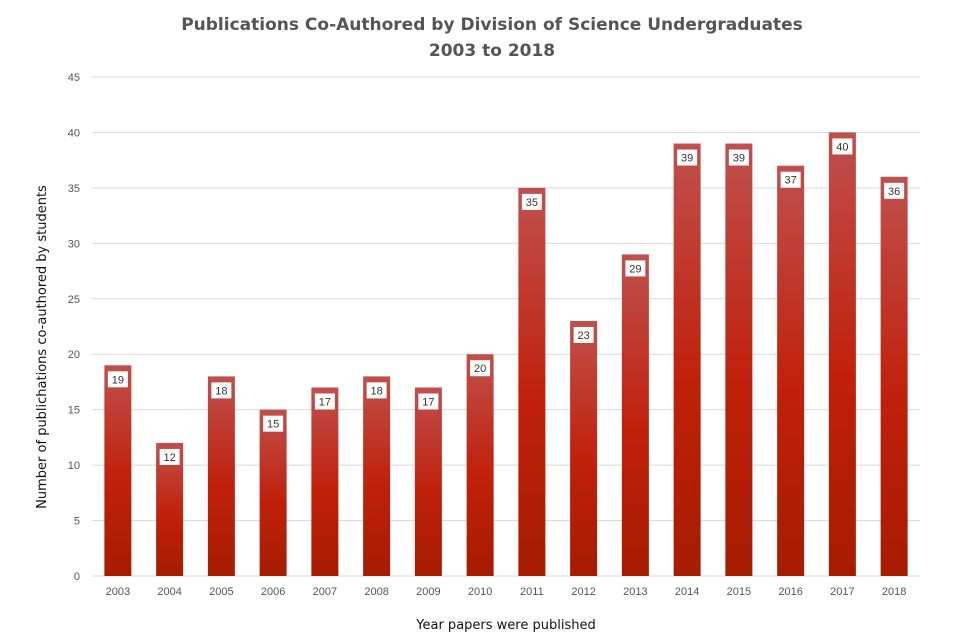 Image resolution: width=960 pixels, height=640 pixels. I want to click on x-tick-label: 2014, so click(687, 592).